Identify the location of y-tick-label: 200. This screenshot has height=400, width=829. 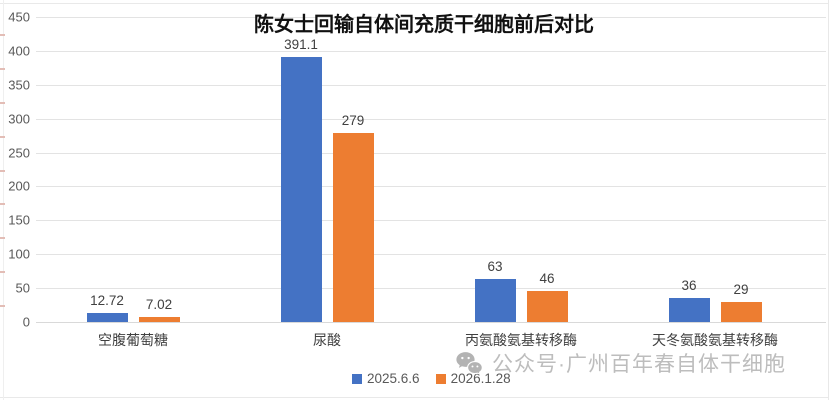
(19, 186).